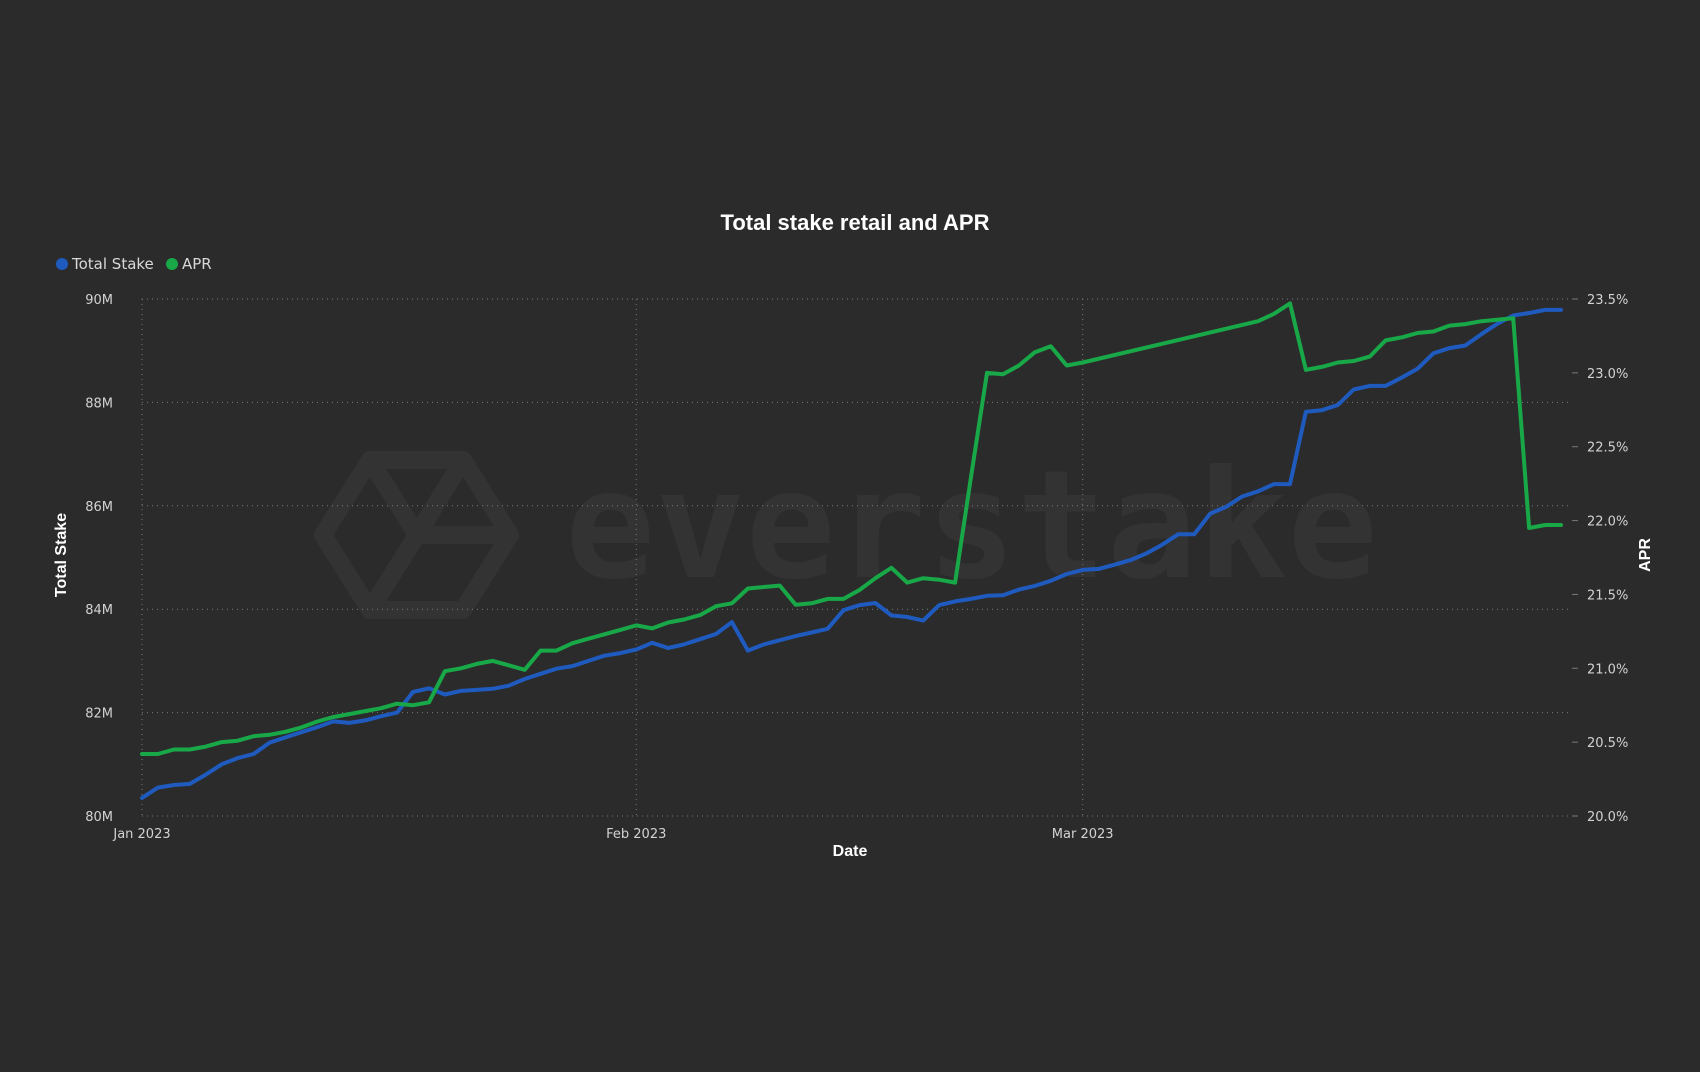 The image size is (1700, 1072). I want to click on legend-label-apr: APR, so click(197, 264).